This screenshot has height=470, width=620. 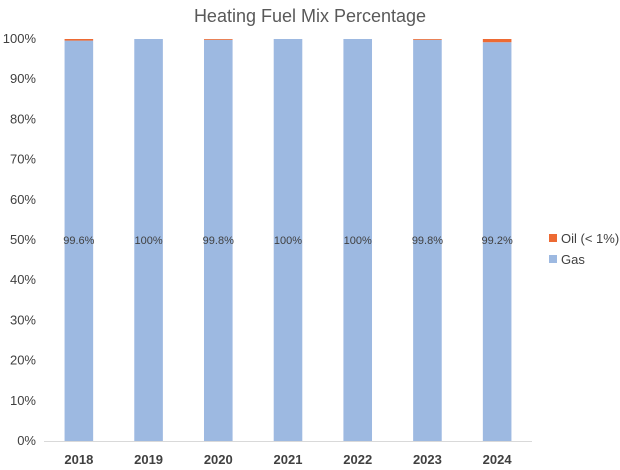 I want to click on bar-gas-2021, so click(x=288, y=240).